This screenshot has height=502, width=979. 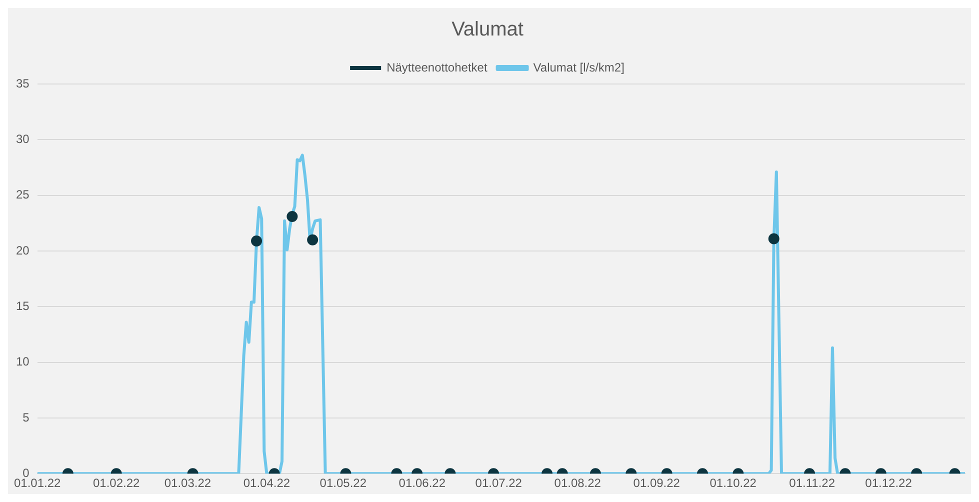 I want to click on x-tick-label: 01.04.22, so click(x=266, y=483).